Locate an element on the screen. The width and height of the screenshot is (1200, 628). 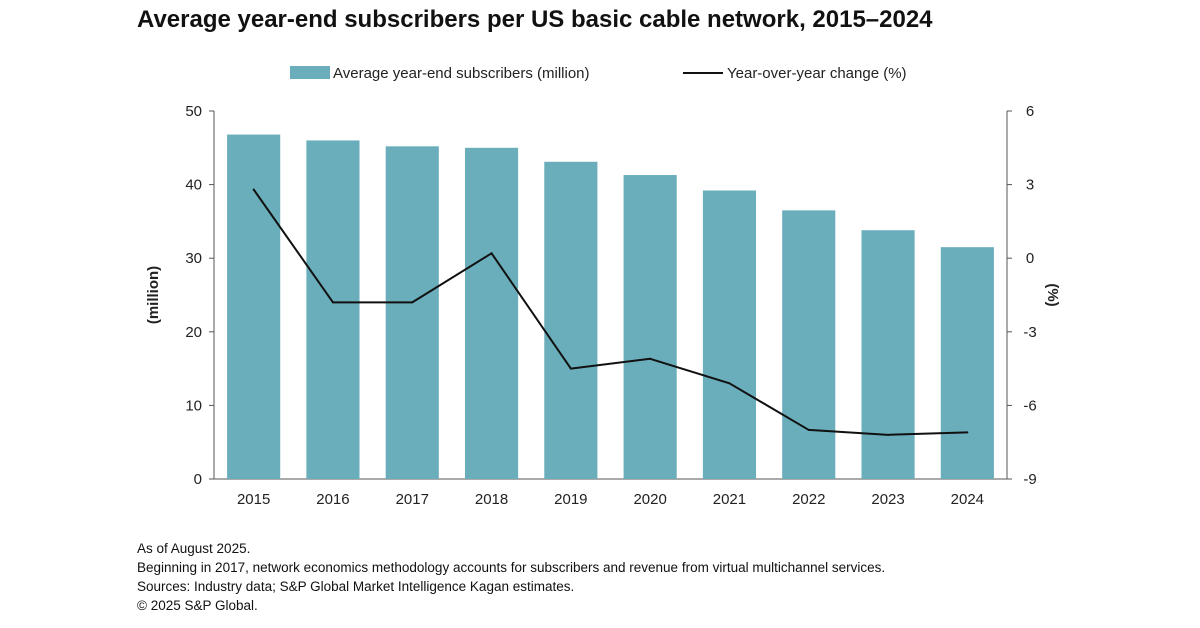
right-tick-label: 0 is located at coordinates (1030, 258).